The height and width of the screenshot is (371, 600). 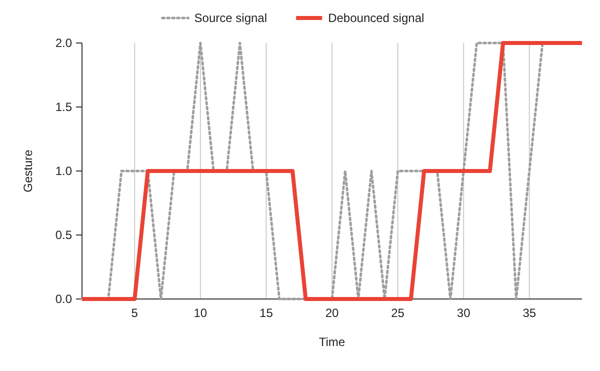 I want to click on x-tick-label: 25, so click(x=398, y=313).